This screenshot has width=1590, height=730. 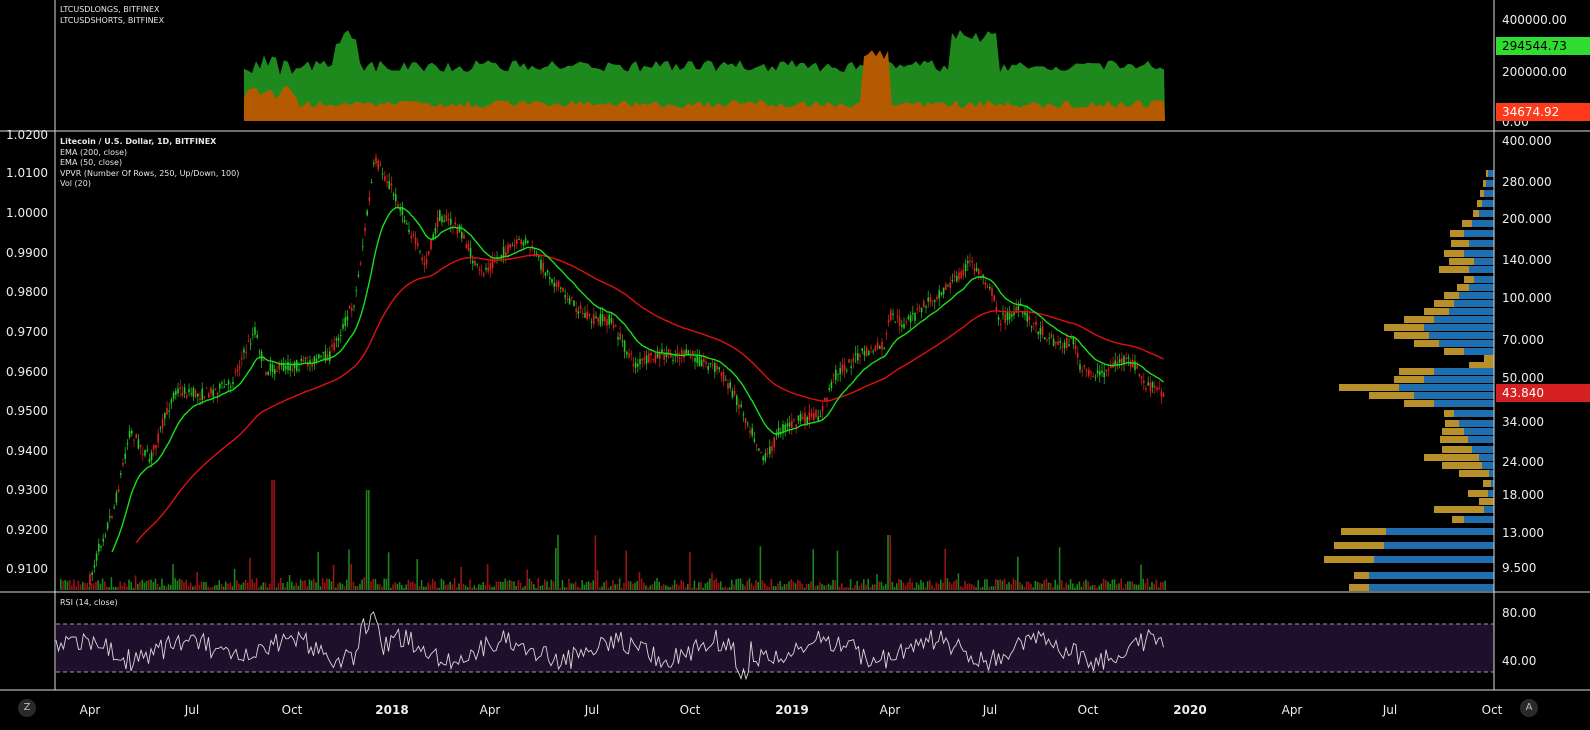 I want to click on price-right-axis-label: 34.000, so click(x=1523, y=422).